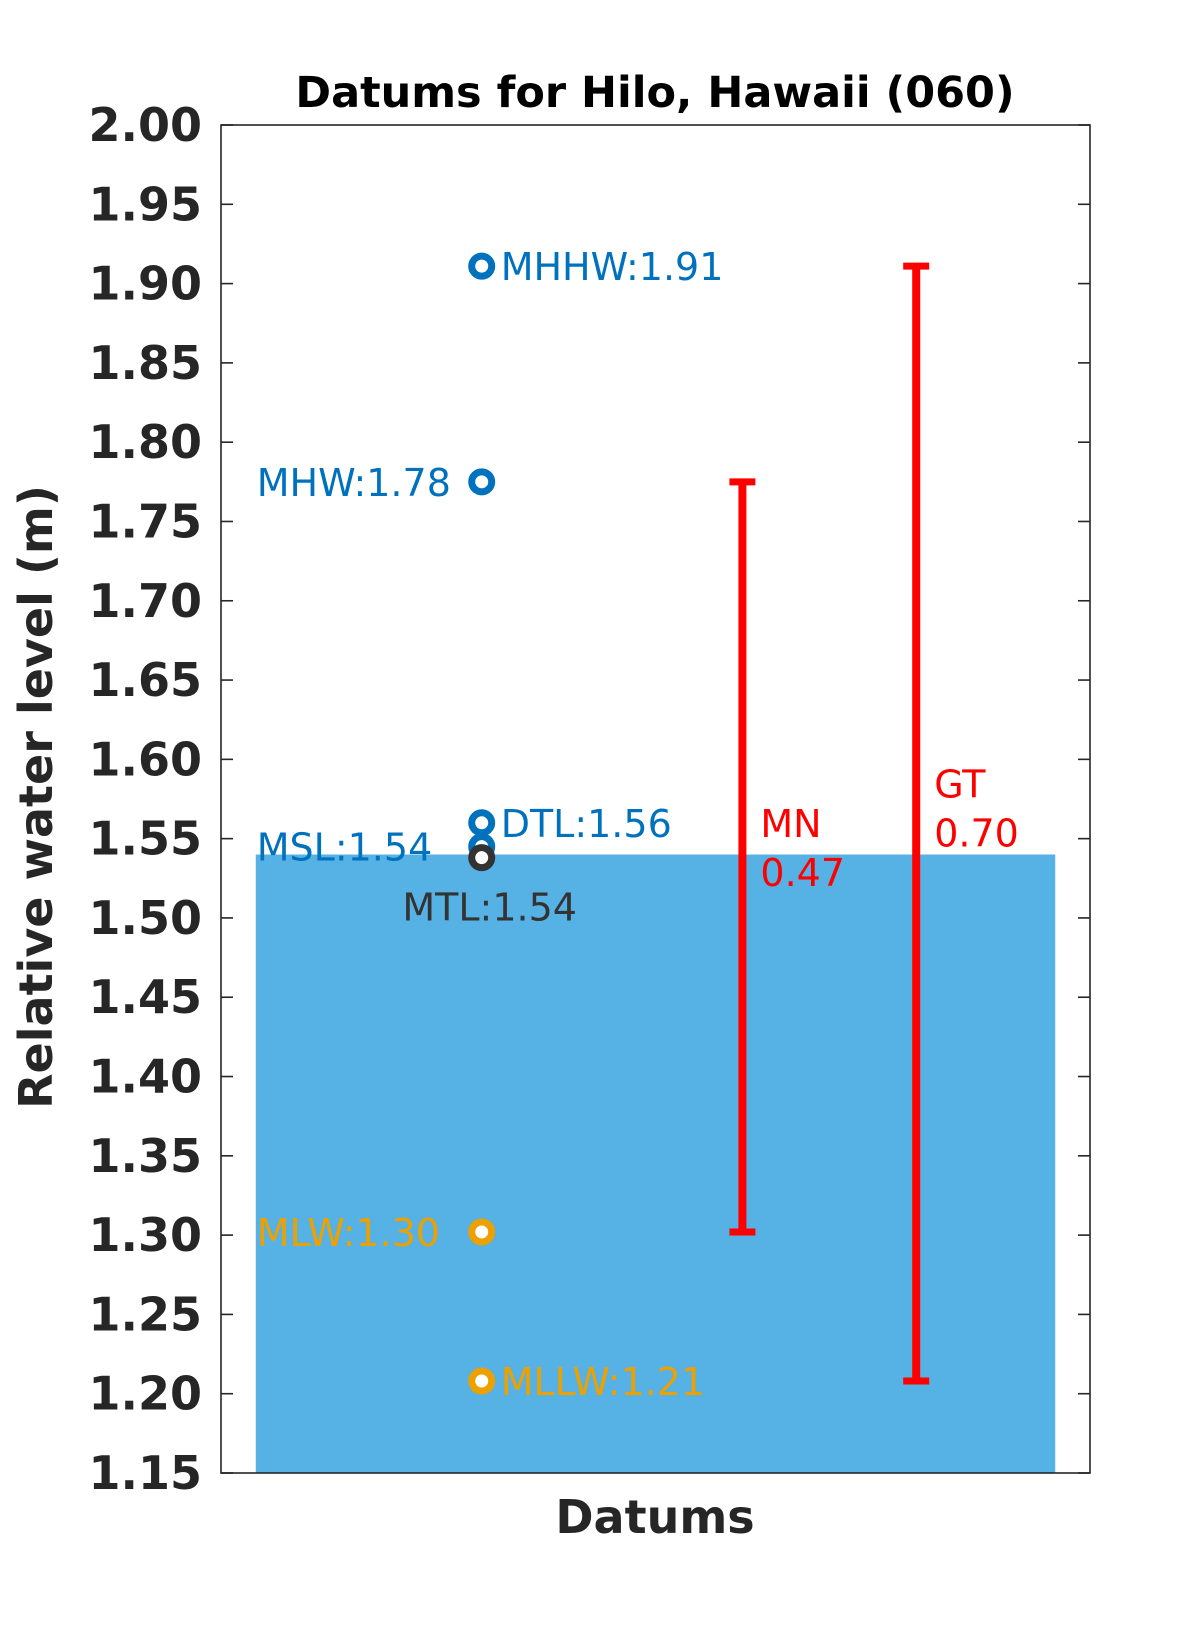 This screenshot has width=1200, height=1650. What do you see at coordinates (654, 1517) in the screenshot?
I see `x-axis-label: Datums` at bounding box center [654, 1517].